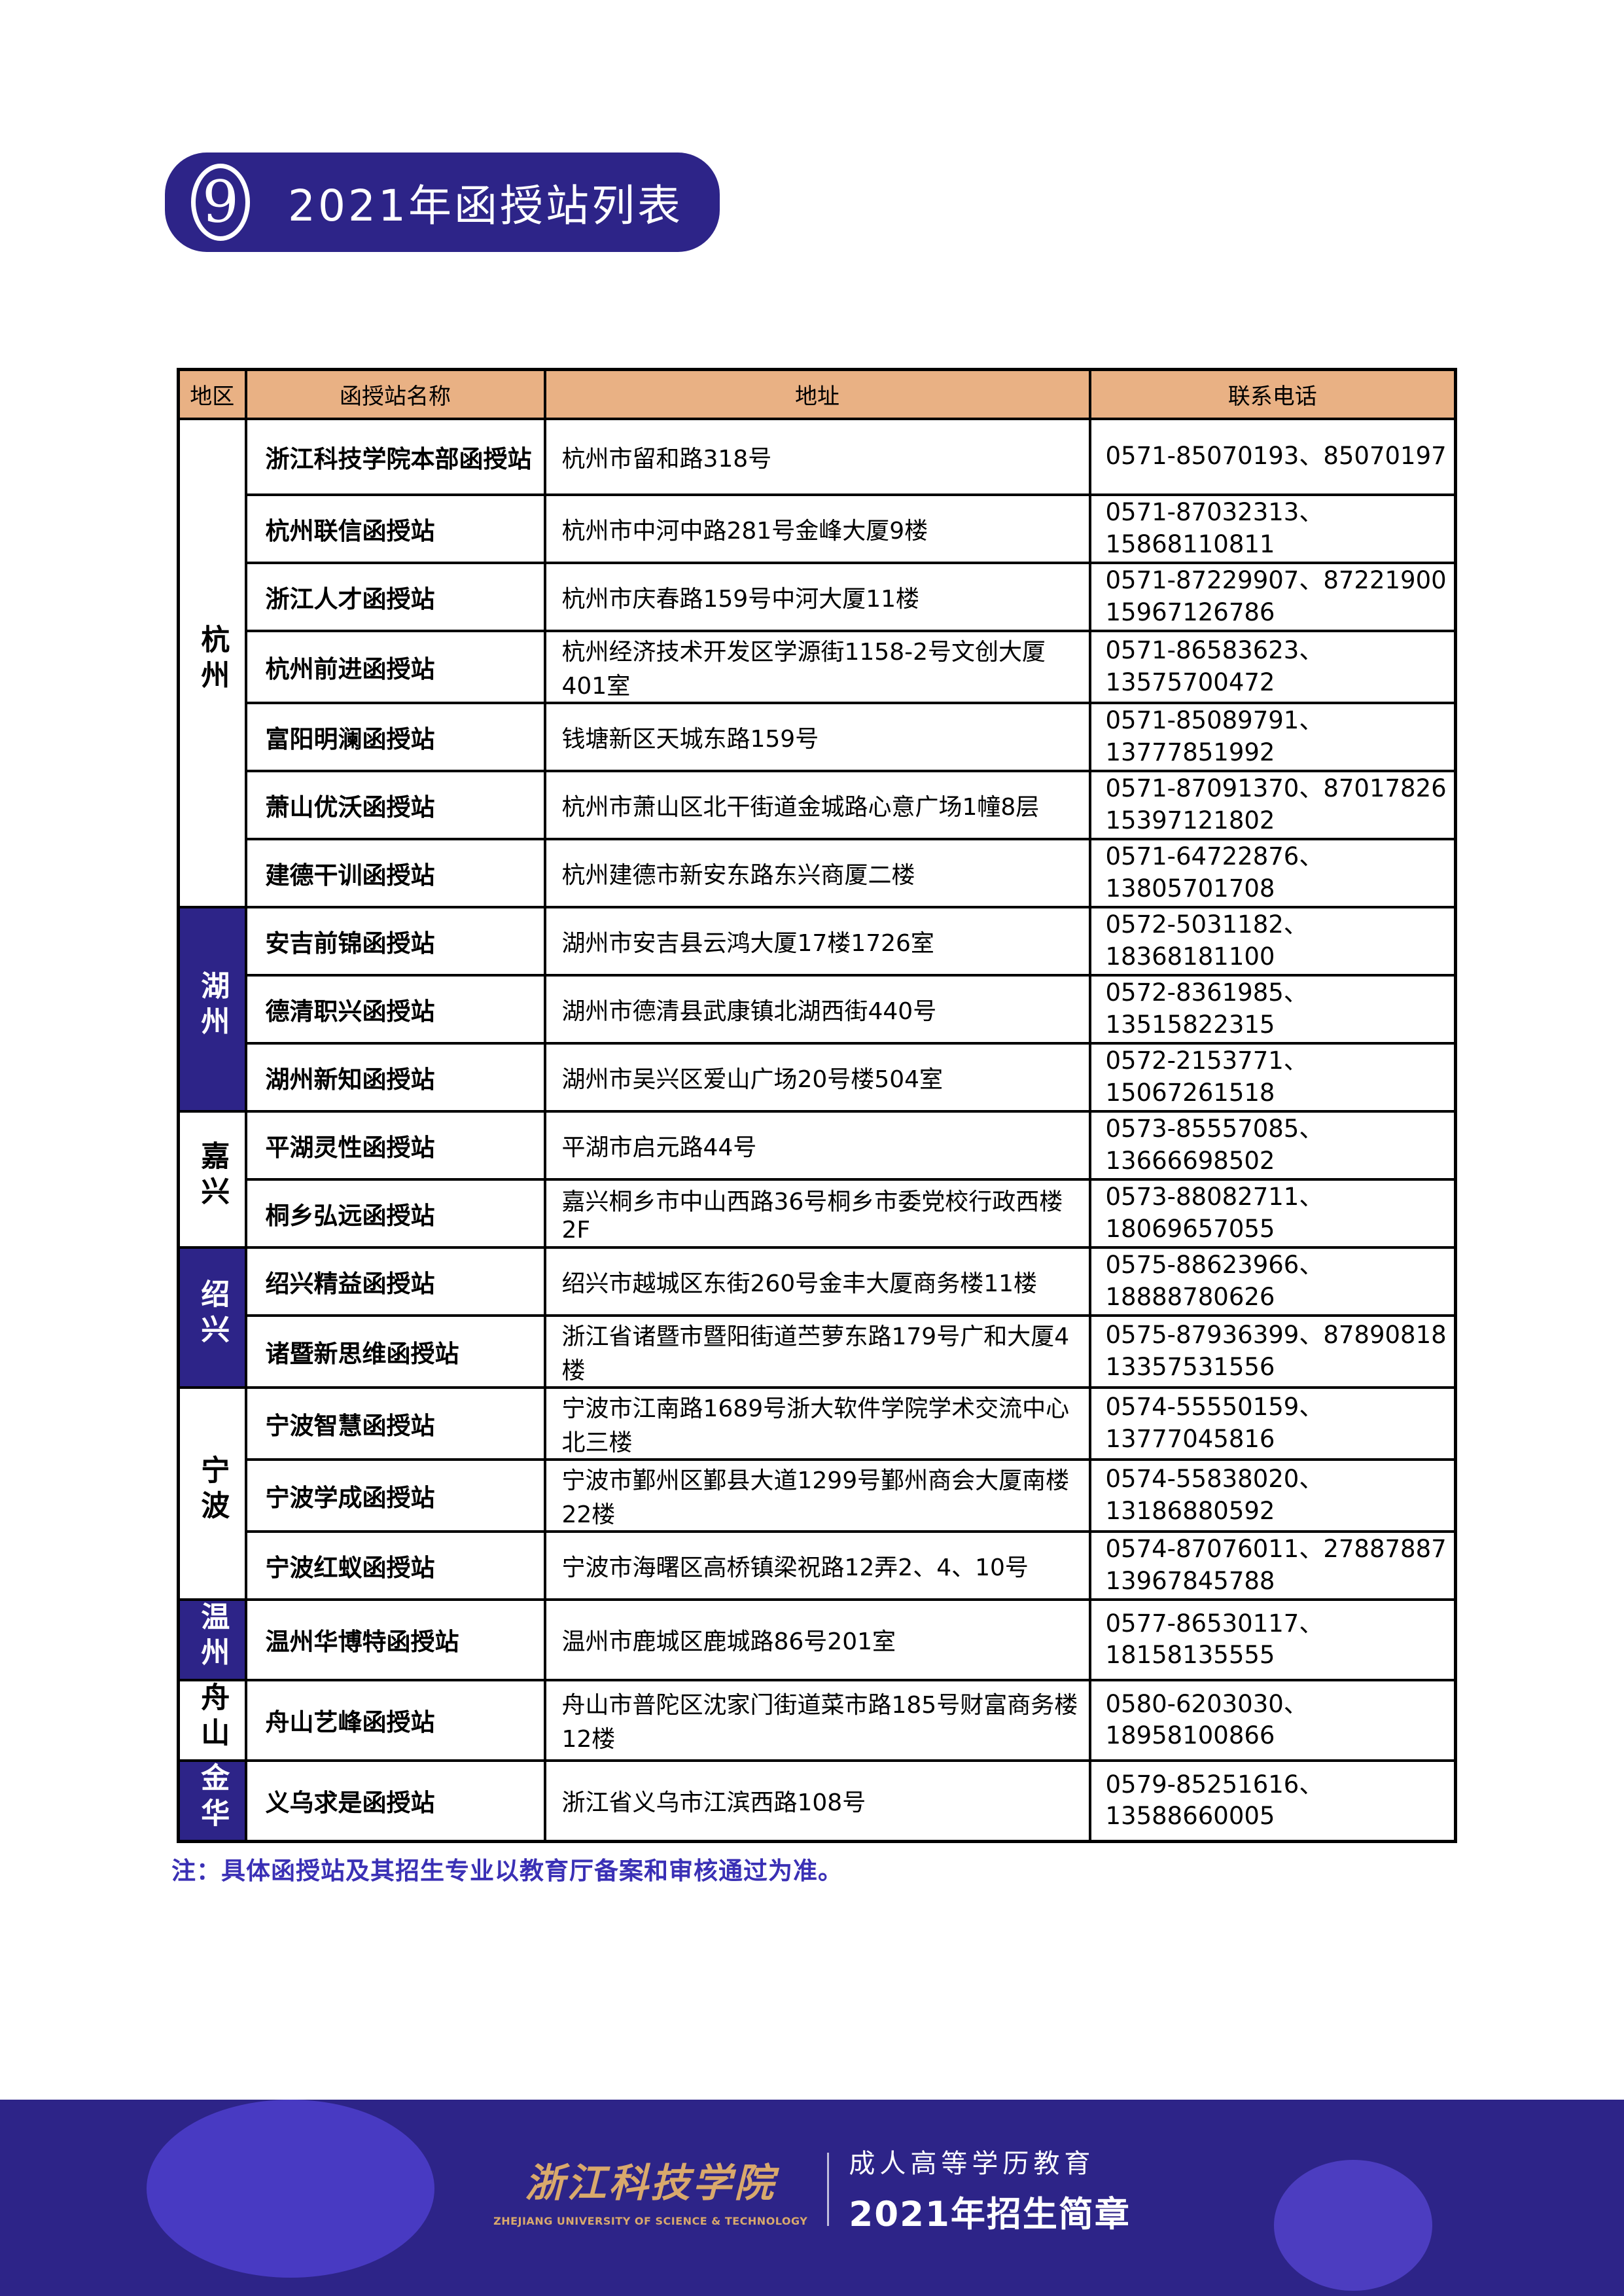  Describe the element at coordinates (1272, 1145) in the screenshot. I see `station-phone-cell: 0573-85557085、13666698502` at that location.